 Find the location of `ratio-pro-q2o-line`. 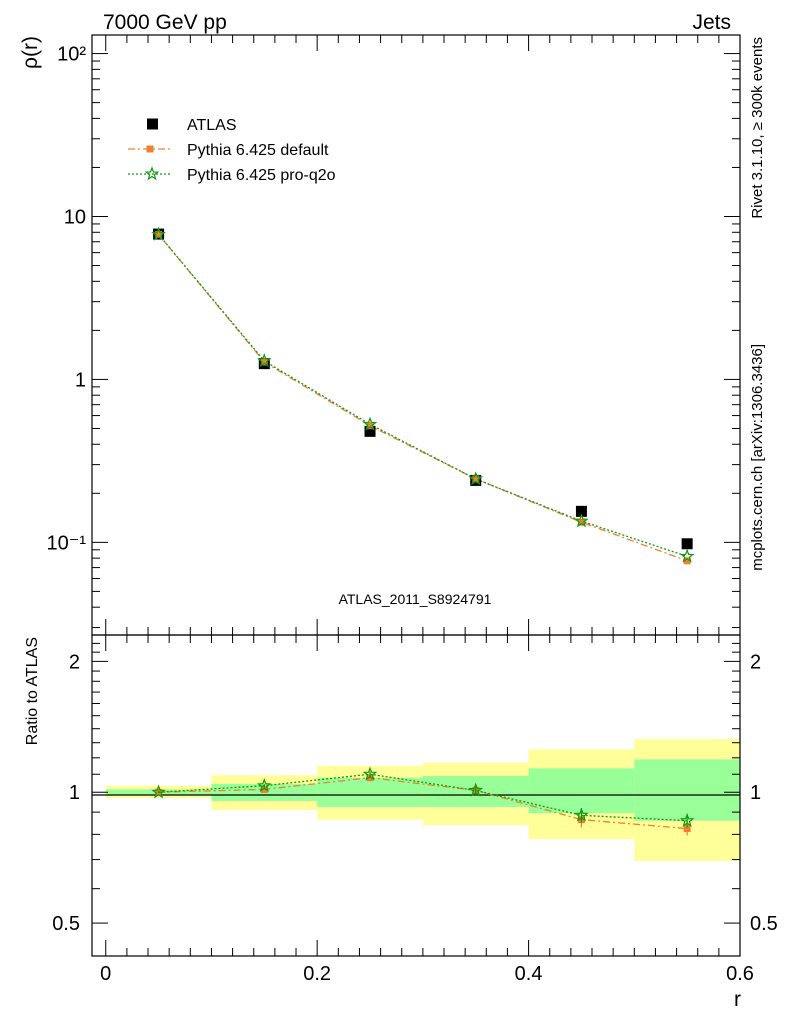

ratio-pro-q2o-line is located at coordinates (423, 797).